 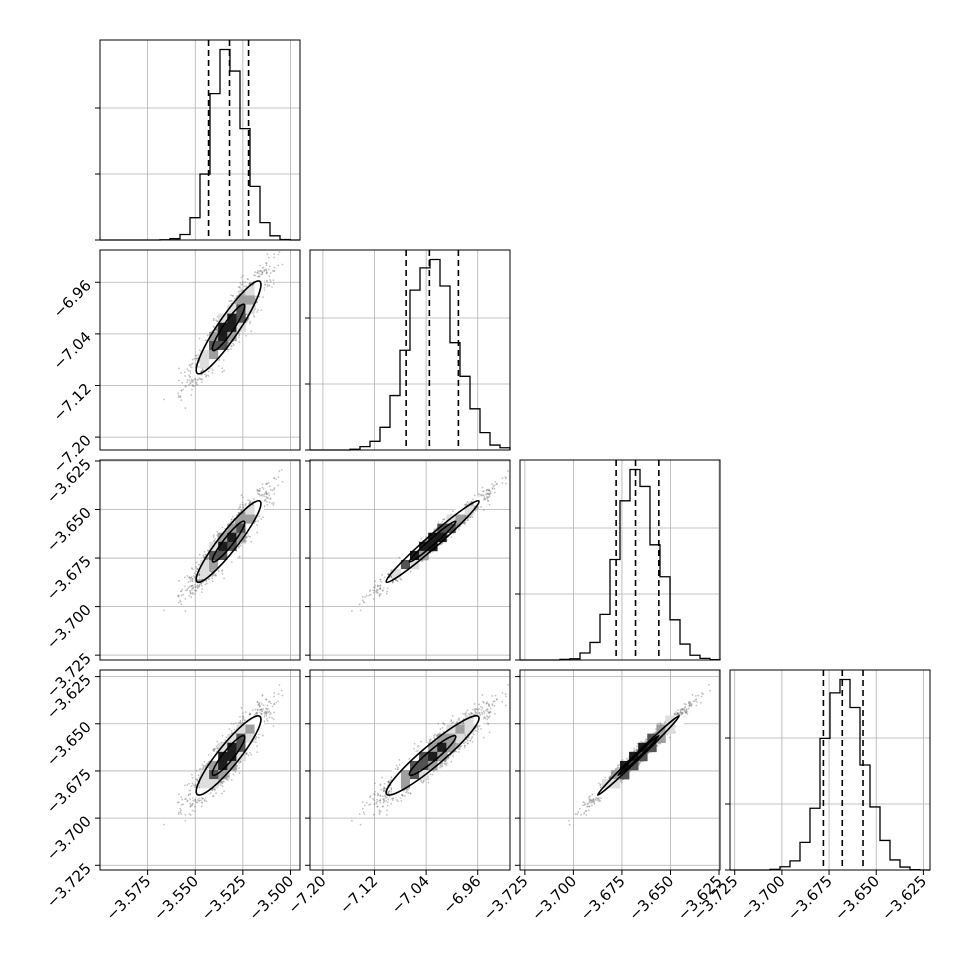 I want to click on y-tick-label: −7.04, so click(x=72, y=350).